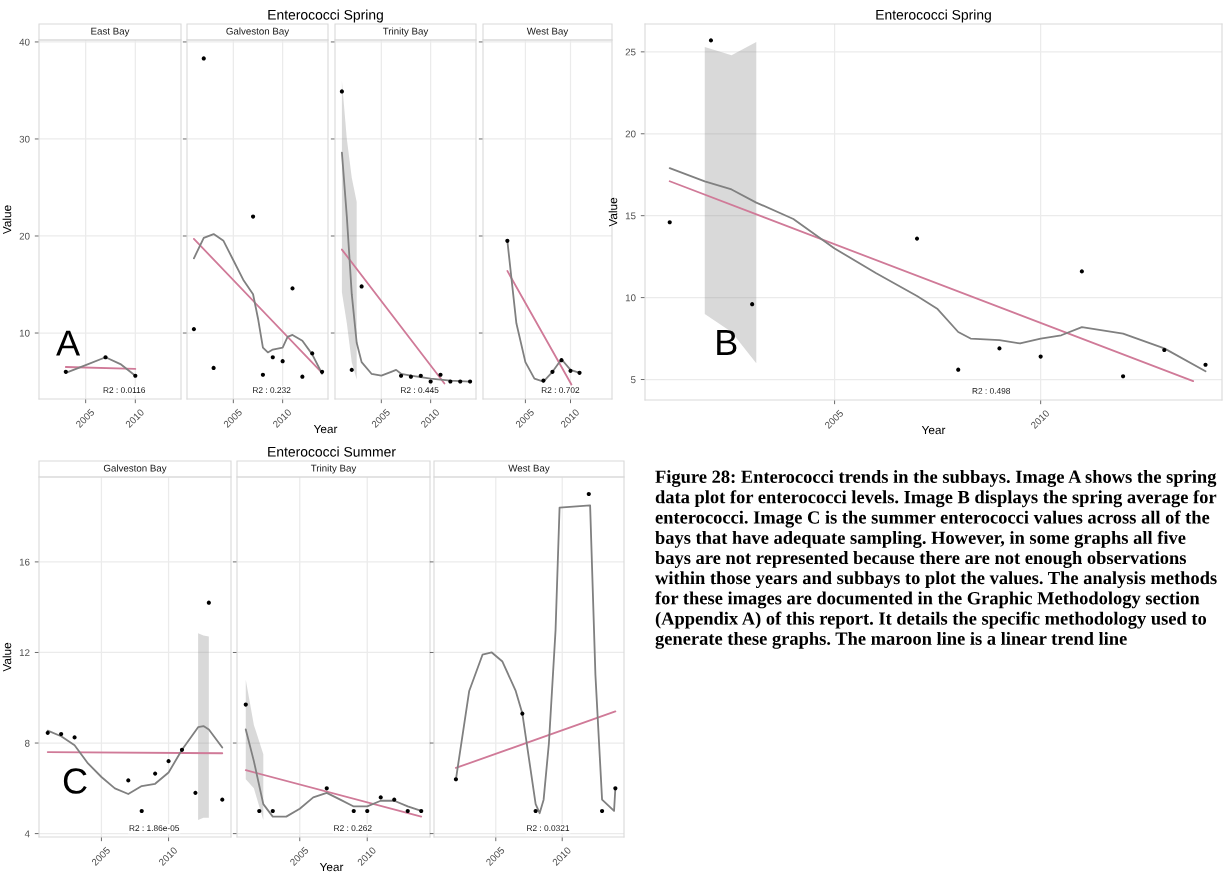 This screenshot has height=875, width=1224. Describe the element at coordinates (332, 451) in the screenshot. I see `chart-title: Enterococci Summer` at that location.